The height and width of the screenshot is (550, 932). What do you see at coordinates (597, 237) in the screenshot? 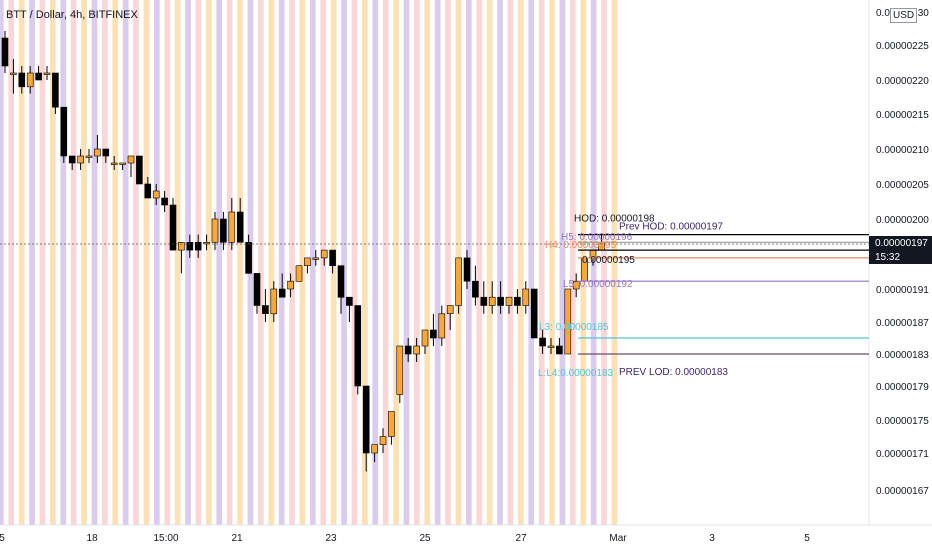
I see `h5-label: H5: 0.00000196` at bounding box center [597, 237].